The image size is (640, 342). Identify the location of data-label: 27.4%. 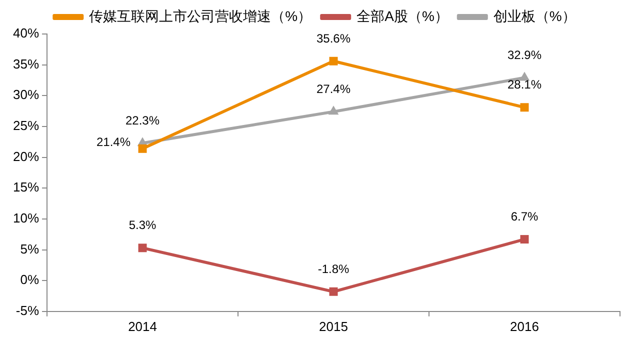
(333, 89).